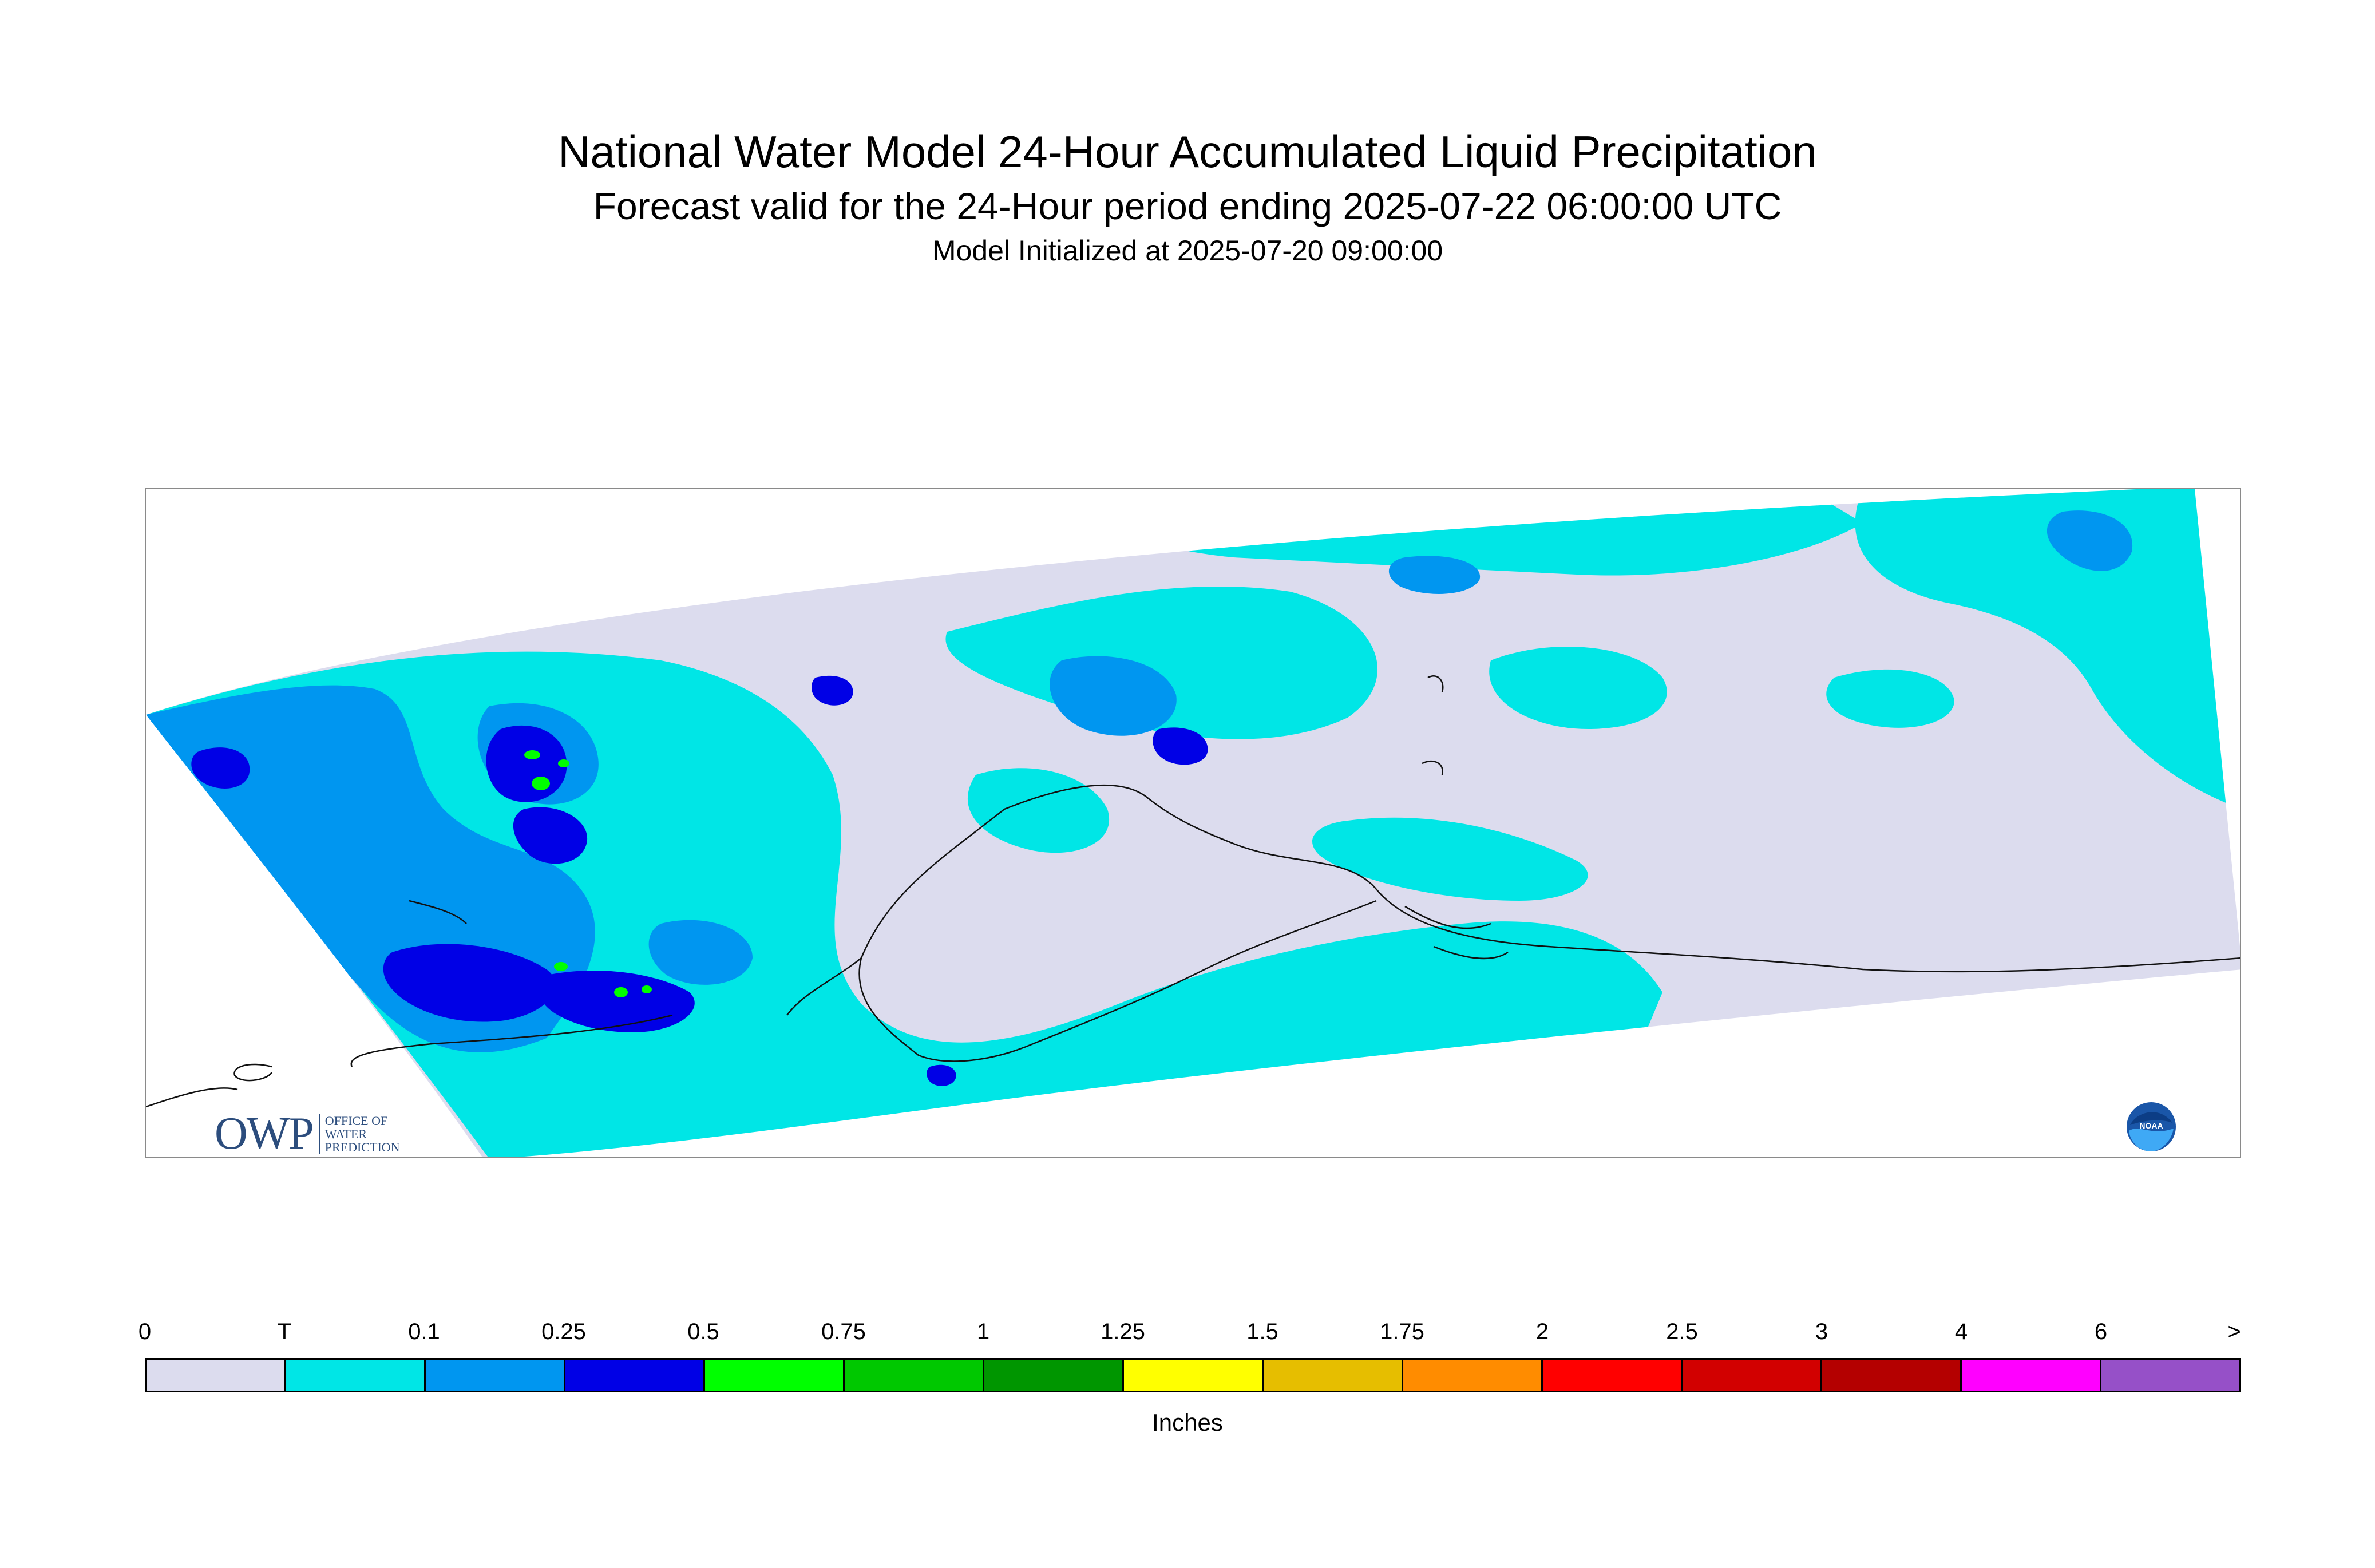 This screenshot has width=2375, height=1568. Describe the element at coordinates (1542, 1331) in the screenshot. I see `legend-label: 2` at that location.